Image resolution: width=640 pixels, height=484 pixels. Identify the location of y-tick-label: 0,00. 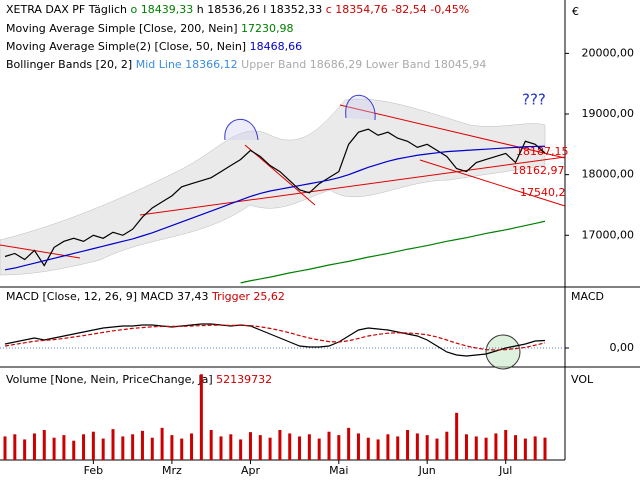
(622, 347).